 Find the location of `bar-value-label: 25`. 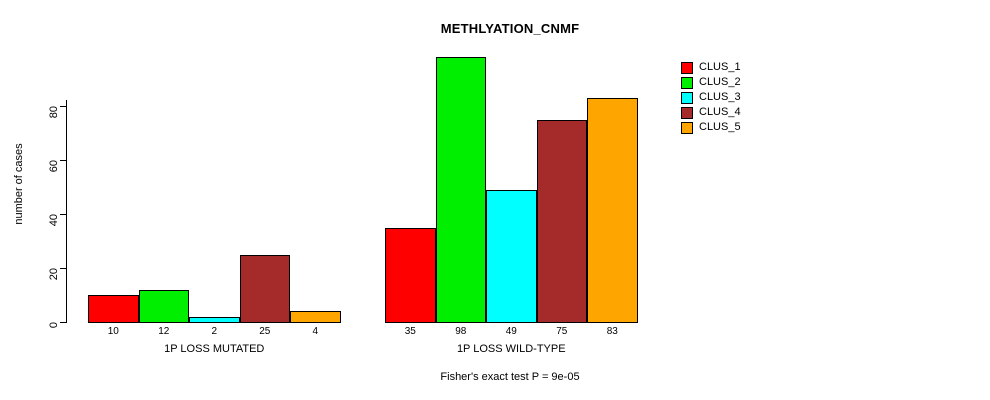

bar-value-label: 25 is located at coordinates (265, 331).